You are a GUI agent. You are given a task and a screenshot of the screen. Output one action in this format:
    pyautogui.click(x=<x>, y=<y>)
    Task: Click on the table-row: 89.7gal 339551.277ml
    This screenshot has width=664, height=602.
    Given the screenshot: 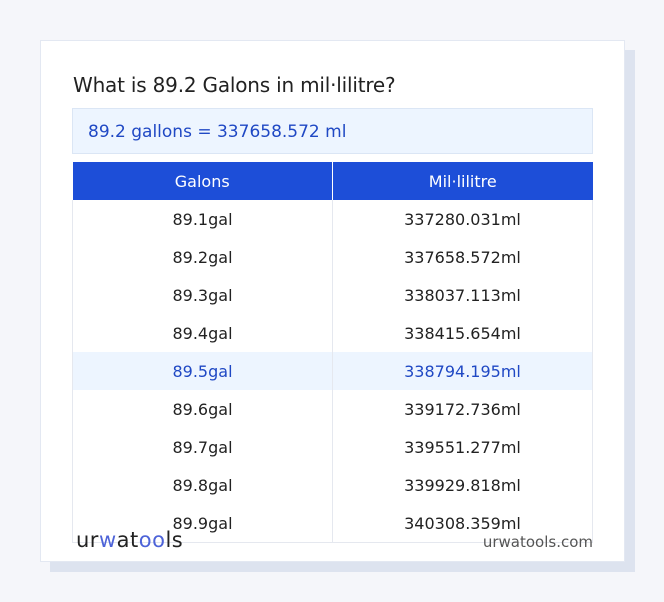 What is the action you would take?
    pyautogui.click(x=332, y=447)
    